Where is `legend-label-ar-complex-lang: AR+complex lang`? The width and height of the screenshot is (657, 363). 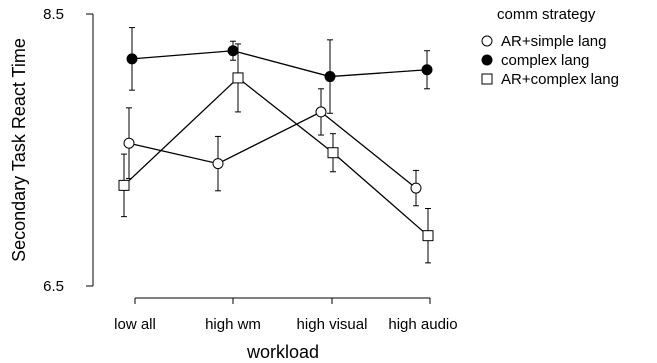 legend-label-ar-complex-lang: AR+complex lang is located at coordinates (560, 79).